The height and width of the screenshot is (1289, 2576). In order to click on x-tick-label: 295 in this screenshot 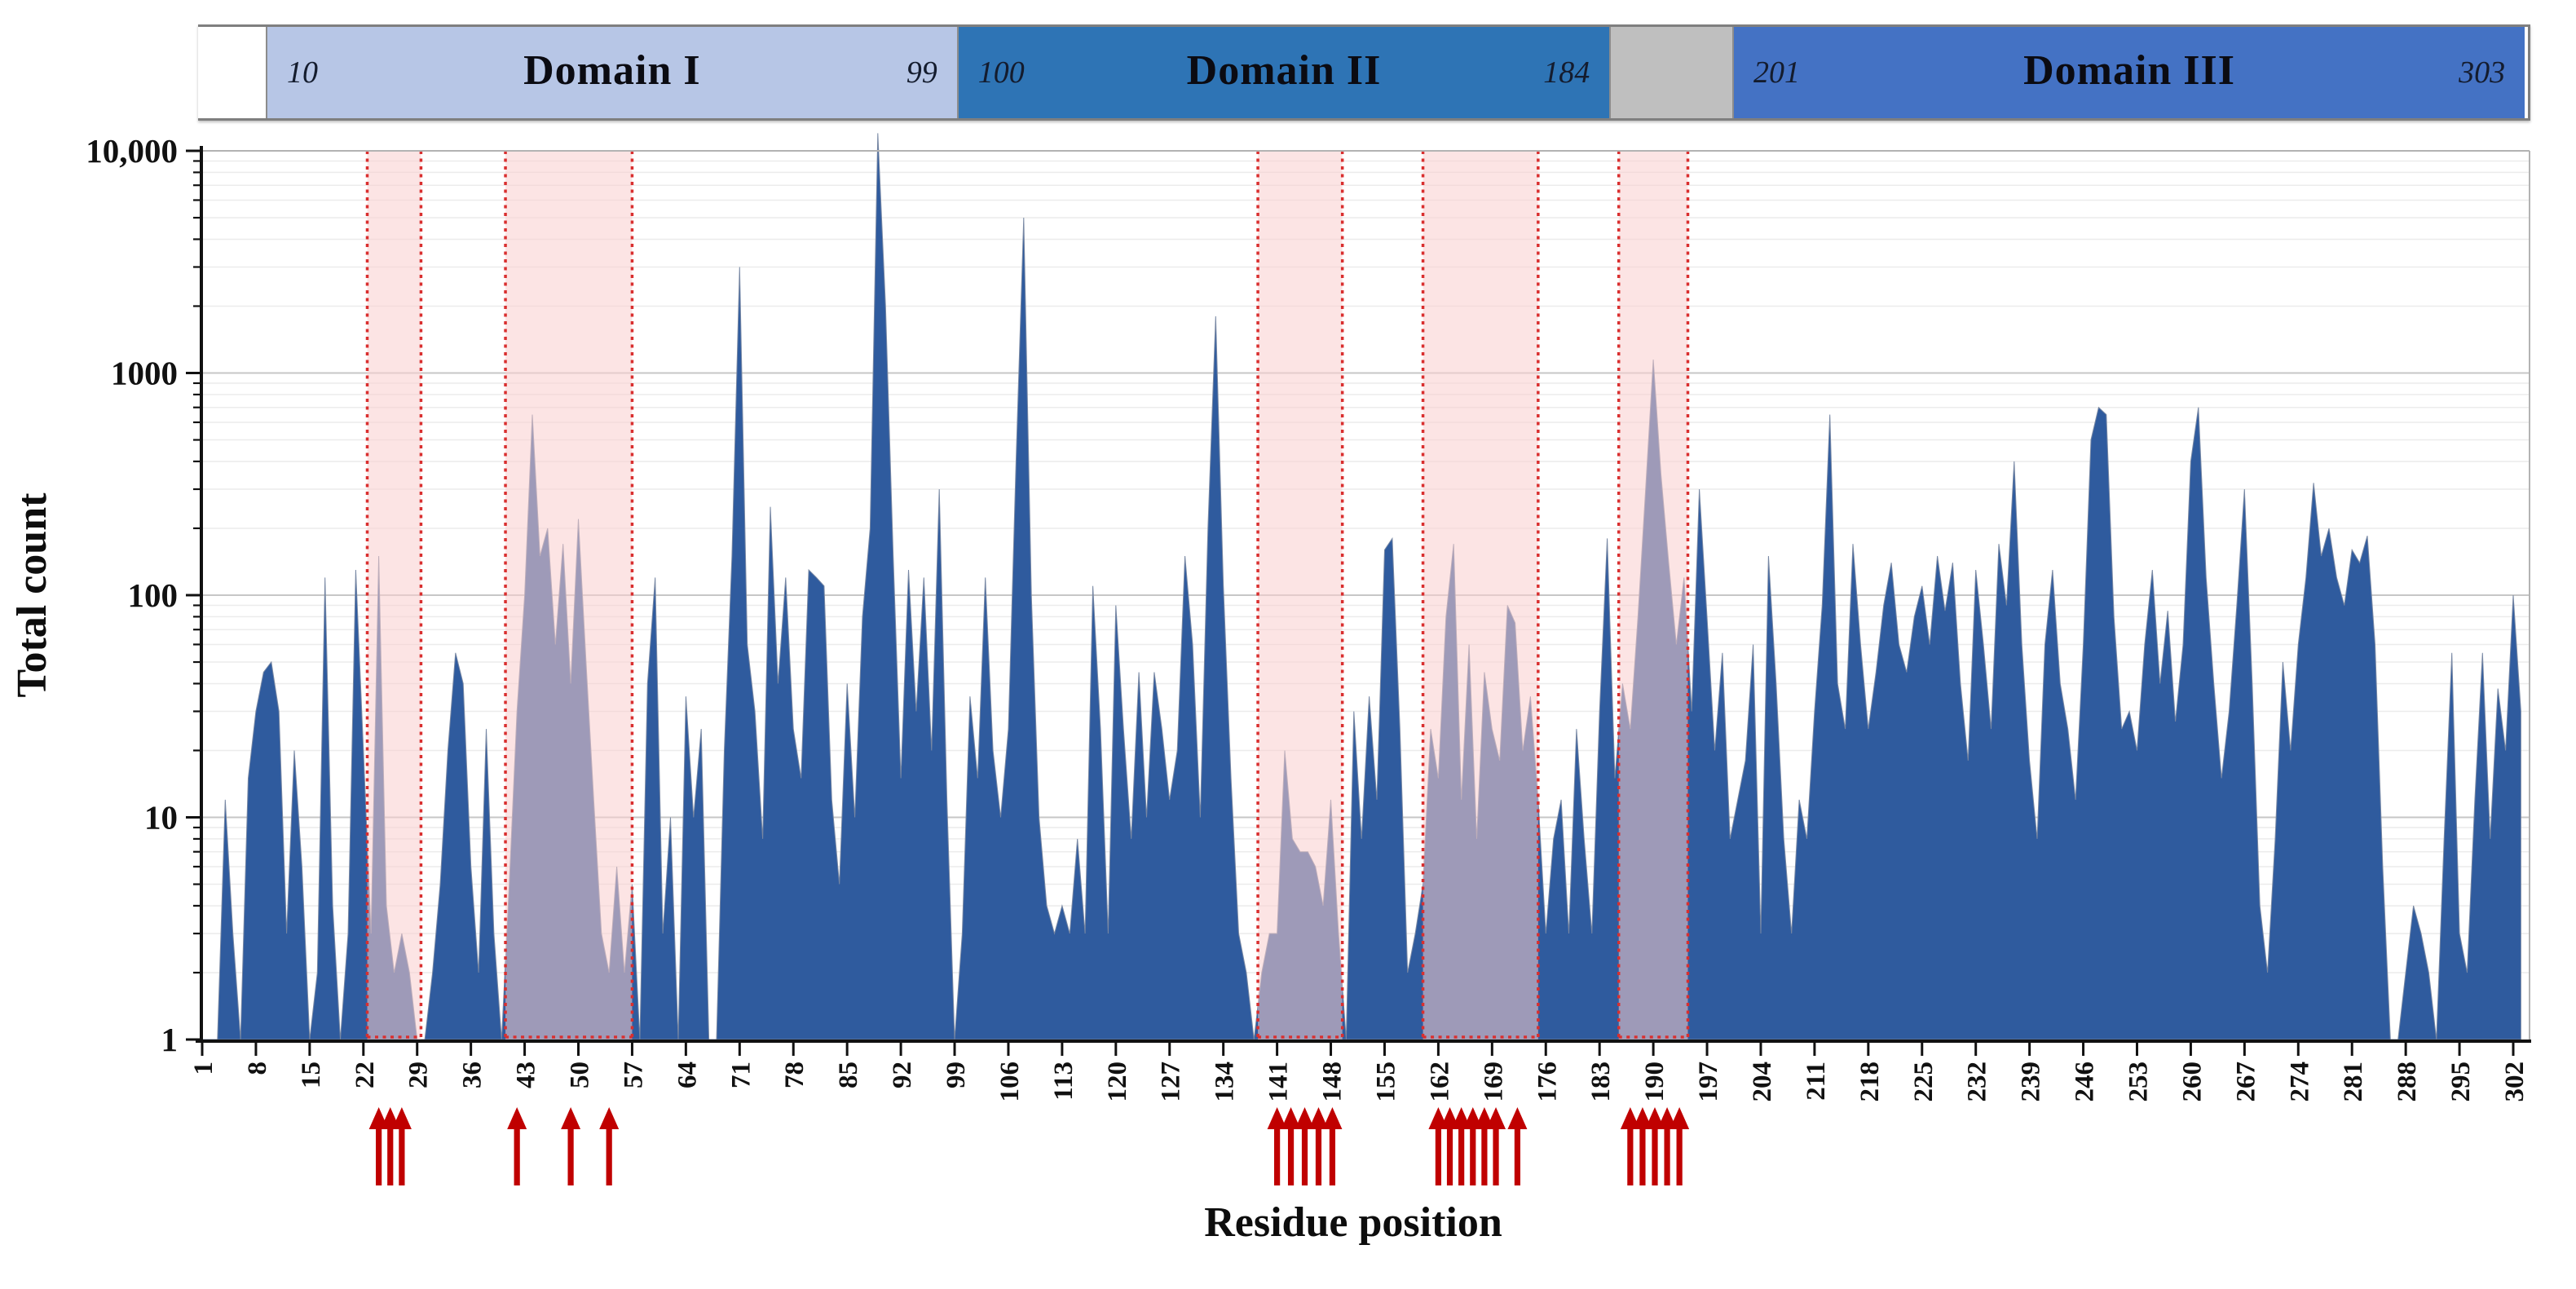, I will do `click(2461, 1082)`.